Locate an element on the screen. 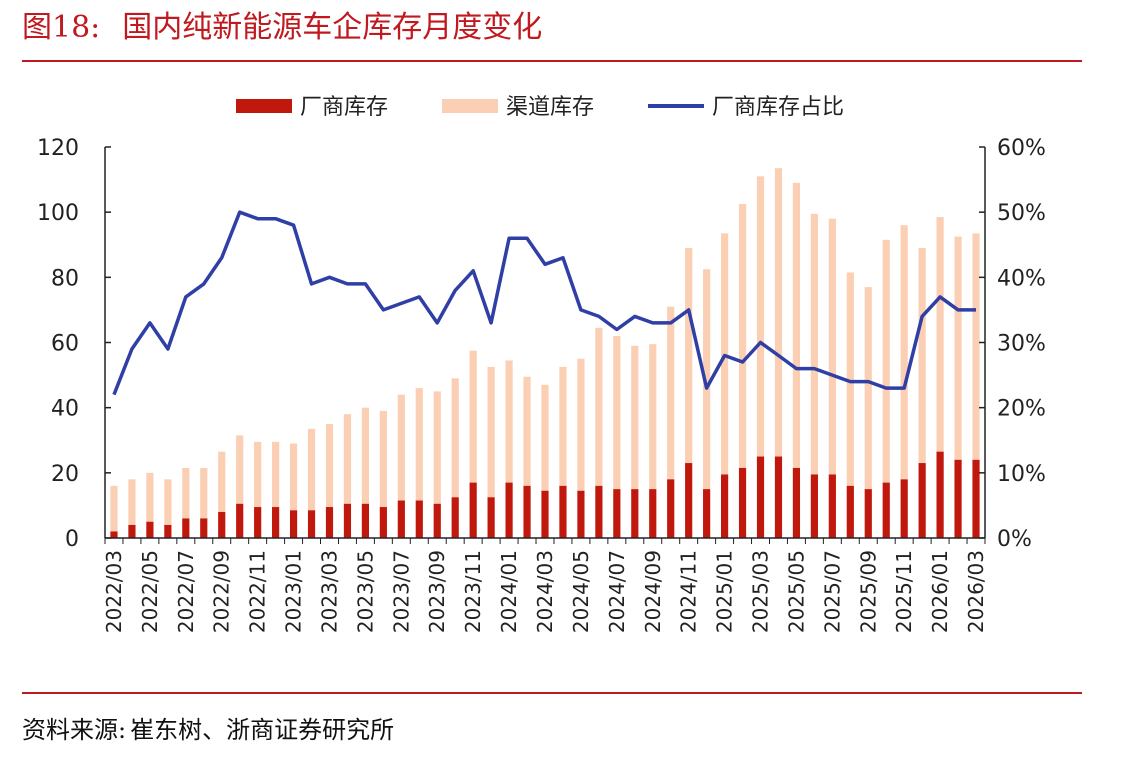 The image size is (1140, 762). left-tick-label: 60 is located at coordinates (65, 344).